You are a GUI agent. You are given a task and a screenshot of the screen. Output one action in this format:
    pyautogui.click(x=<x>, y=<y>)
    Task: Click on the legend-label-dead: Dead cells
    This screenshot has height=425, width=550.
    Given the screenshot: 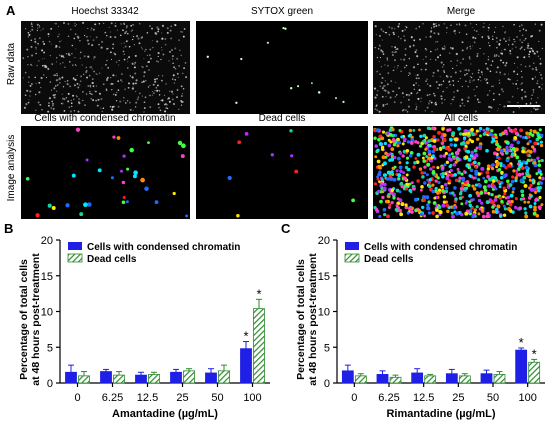 What is the action you would take?
    pyautogui.click(x=389, y=259)
    